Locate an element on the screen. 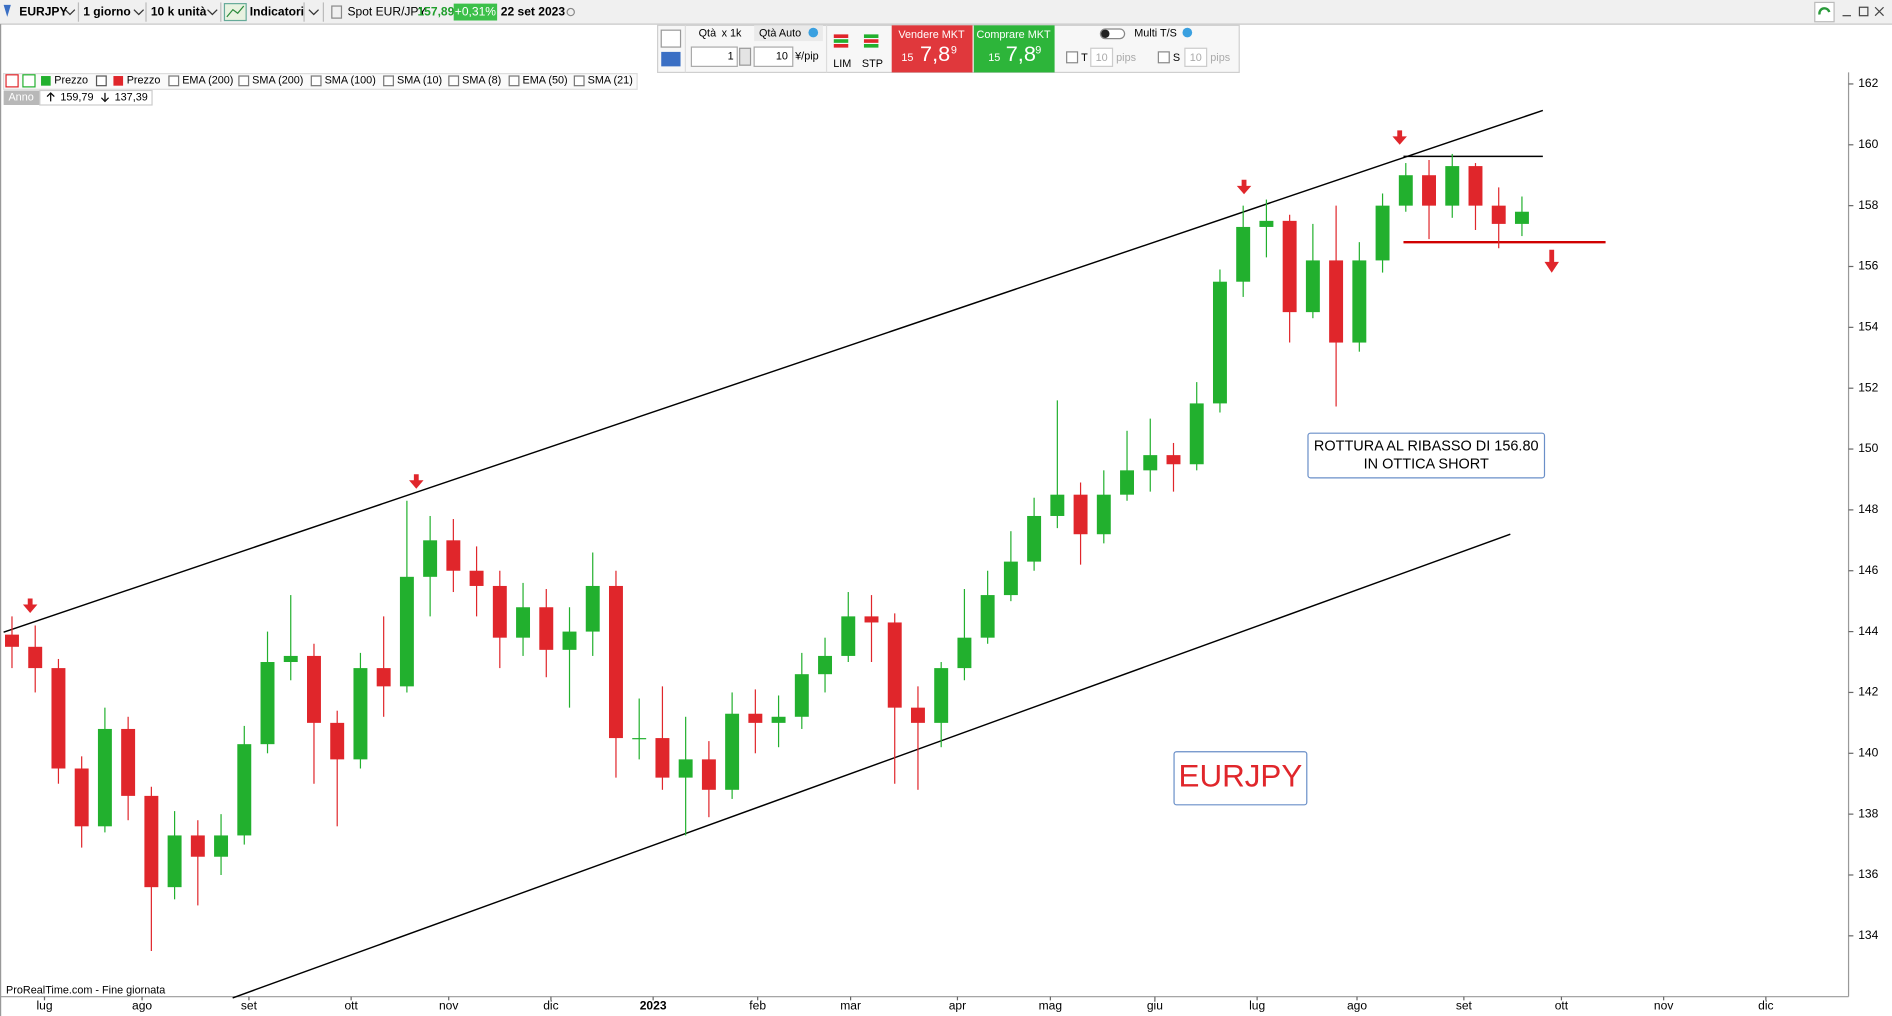  t-label: T is located at coordinates (1084, 58).